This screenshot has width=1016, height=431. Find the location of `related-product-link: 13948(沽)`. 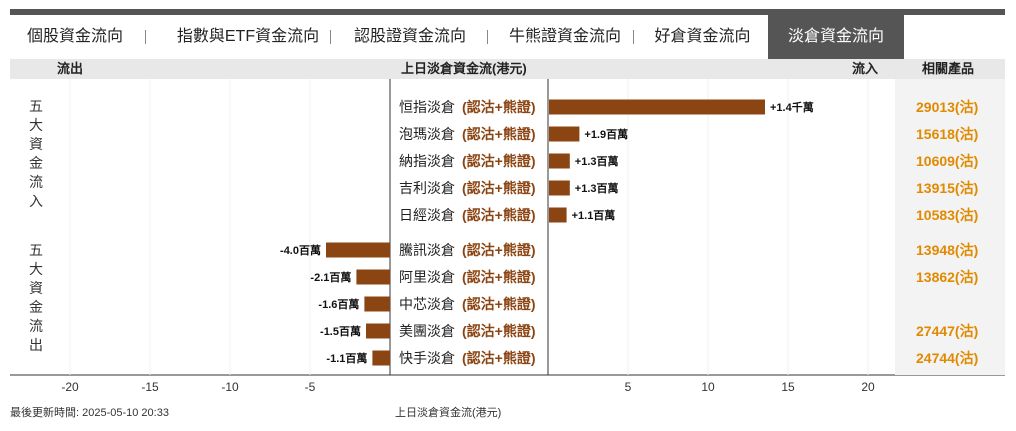

related-product-link: 13948(沽) is located at coordinates (947, 250).